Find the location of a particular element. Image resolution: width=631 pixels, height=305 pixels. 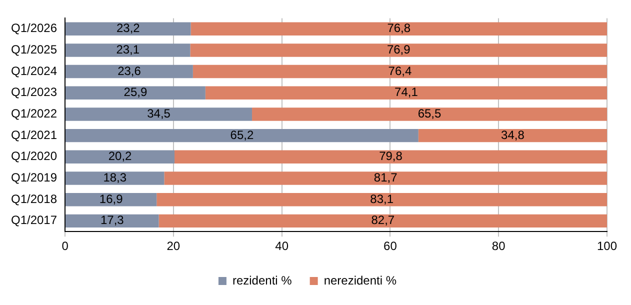

y-tick-label: Q1/2023 is located at coordinates (34, 92).